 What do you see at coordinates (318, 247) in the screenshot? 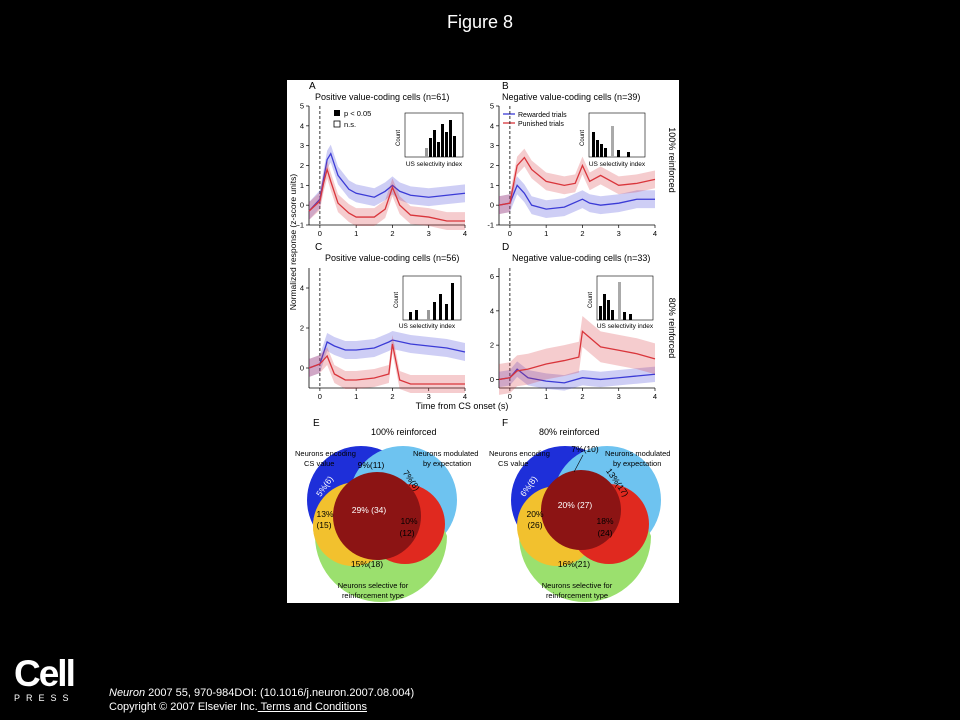
I see `panel-letter-c: C` at bounding box center [318, 247].